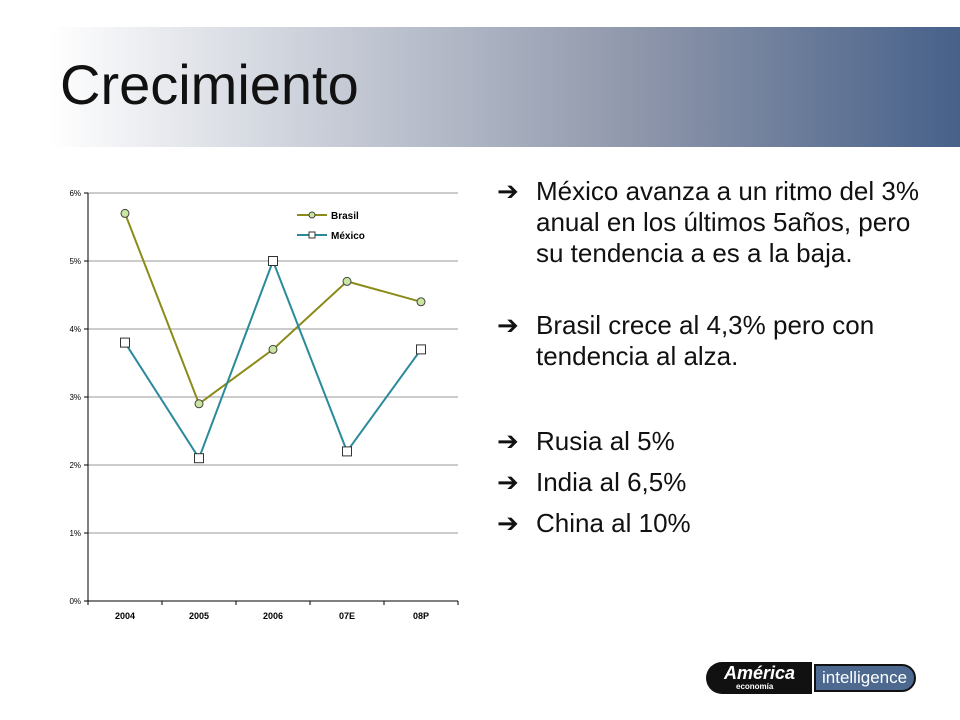 The width and height of the screenshot is (960, 720). Describe the element at coordinates (865, 678) in the screenshot. I see `logo-brand-right: intelligence` at that location.